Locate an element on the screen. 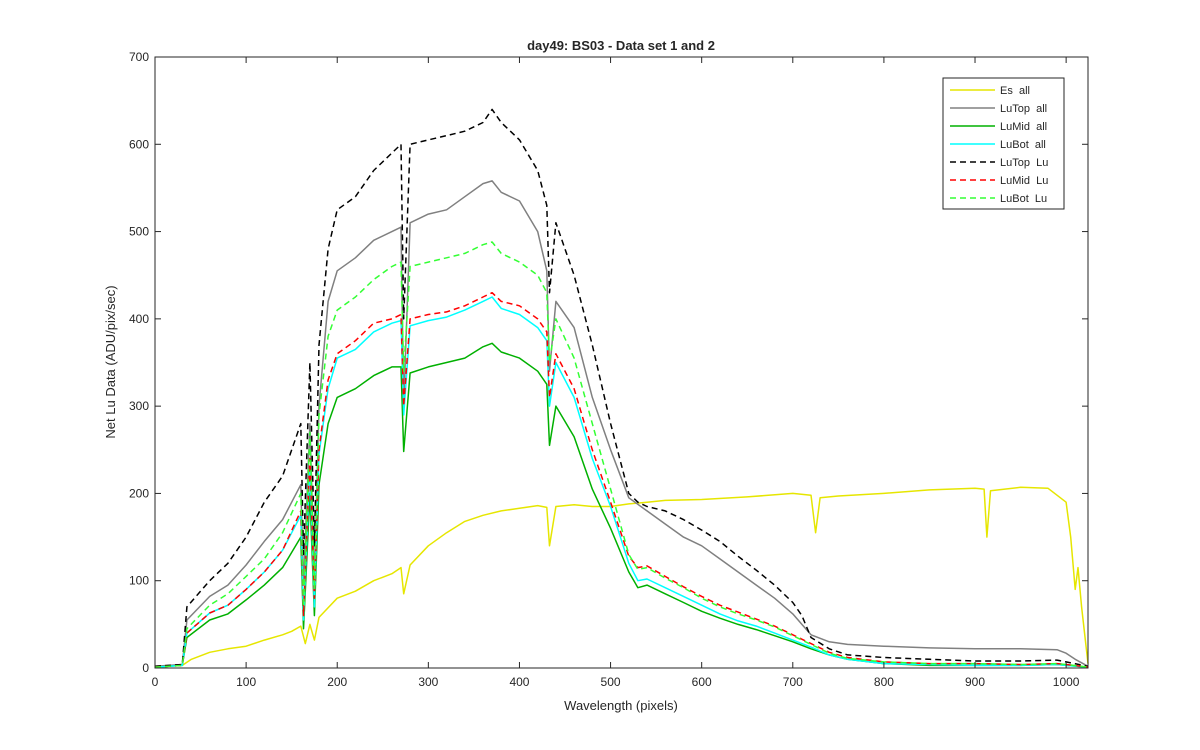  x-tick-label: 900 is located at coordinates (975, 682).